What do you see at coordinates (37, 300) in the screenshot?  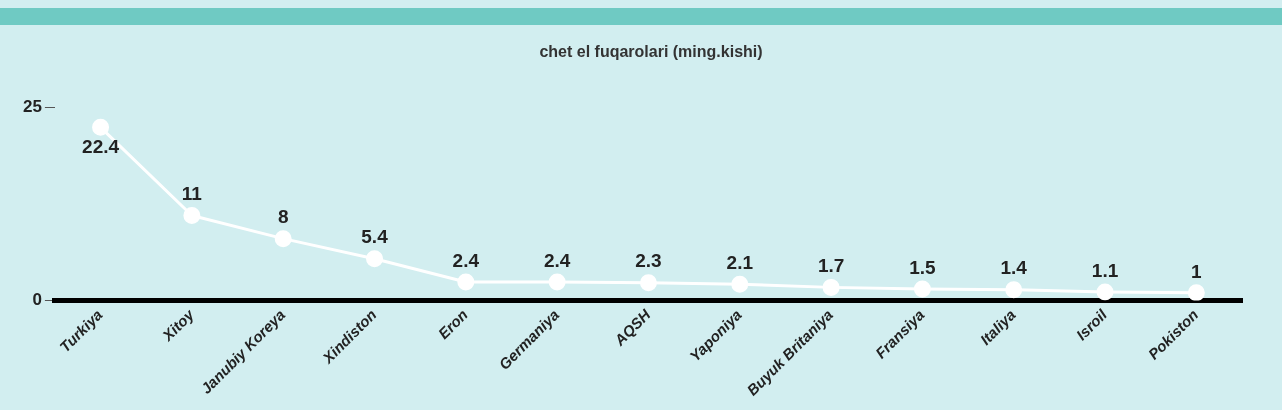 I see `y-tick-label: 0` at bounding box center [37, 300].